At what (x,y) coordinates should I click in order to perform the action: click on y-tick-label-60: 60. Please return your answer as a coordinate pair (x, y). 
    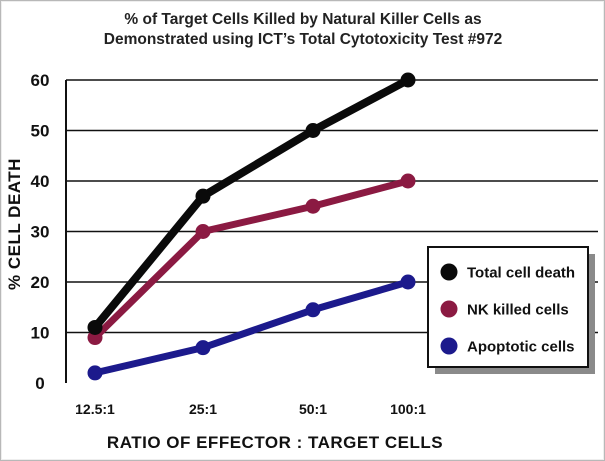
    Looking at the image, I should click on (40, 80).